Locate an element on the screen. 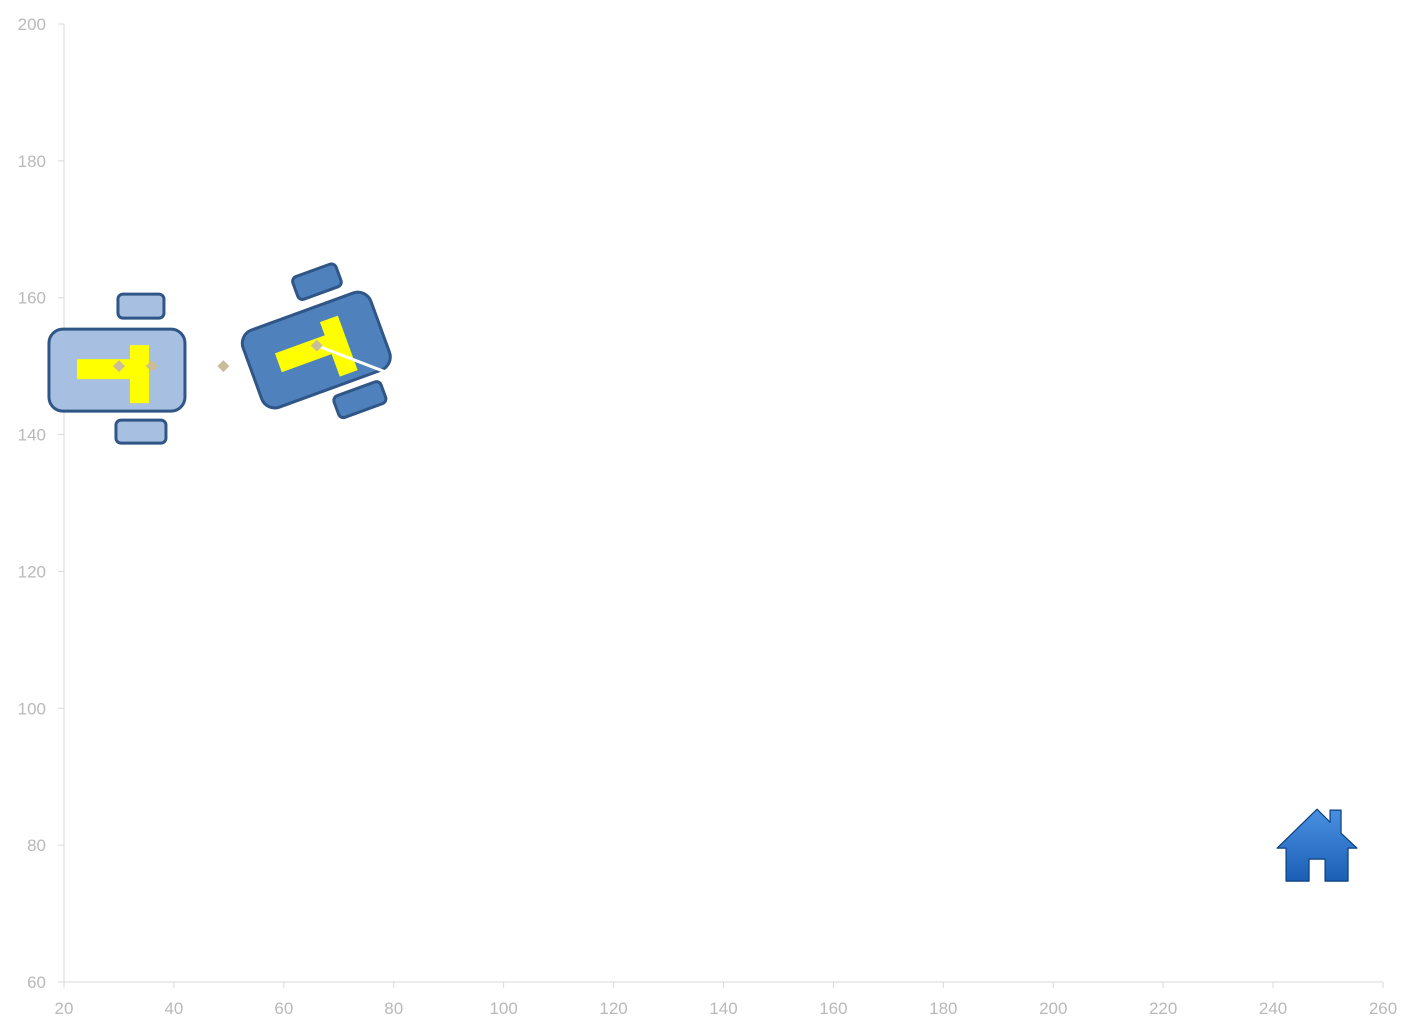 The image size is (1422, 1034). point-group is located at coordinates (217, 356).